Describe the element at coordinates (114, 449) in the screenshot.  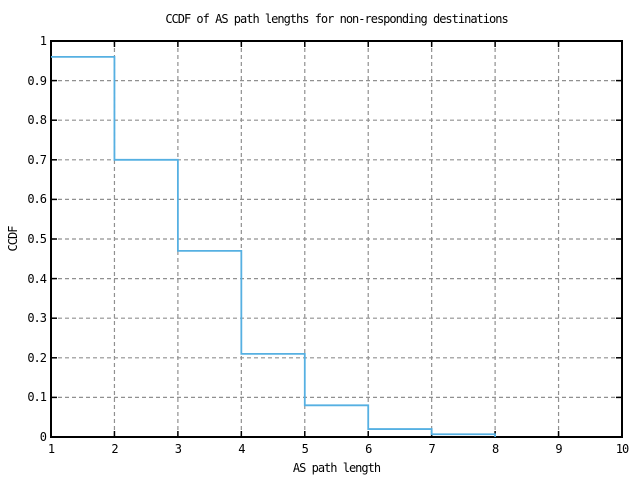
I see `x-tick-label: 2` at that location.